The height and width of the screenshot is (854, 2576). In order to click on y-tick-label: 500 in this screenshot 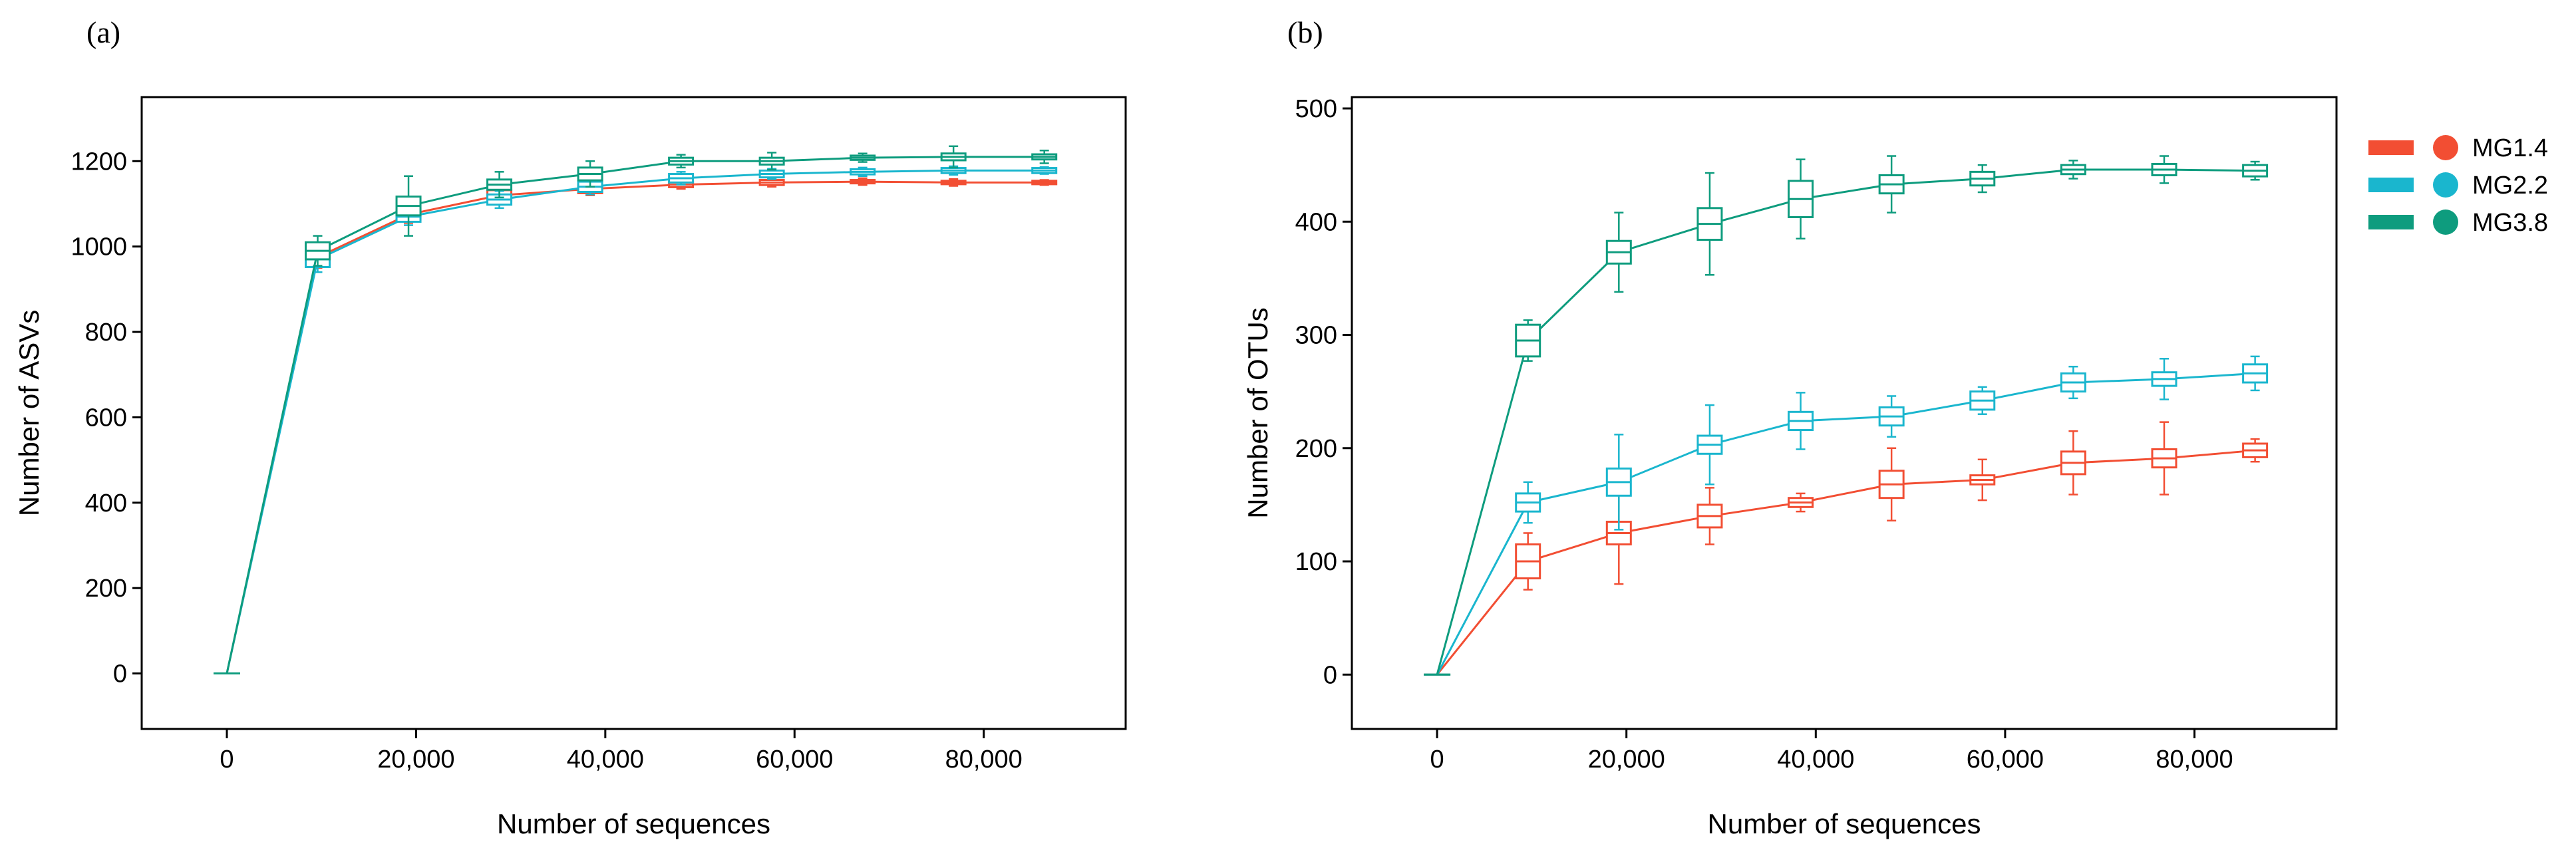, I will do `click(1316, 109)`.